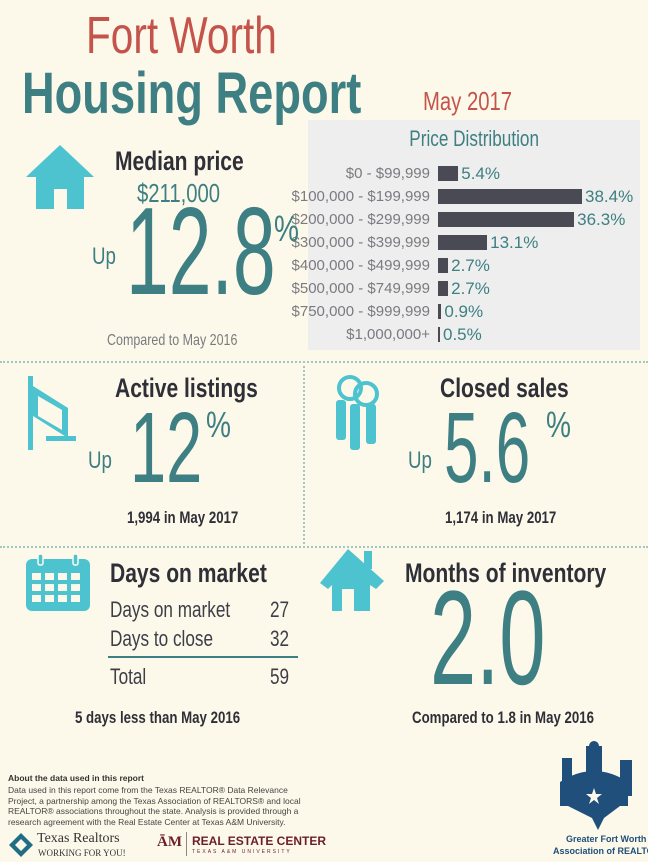  What do you see at coordinates (387, 173) in the screenshot?
I see `bar-category-label: $0 - $99,999` at bounding box center [387, 173].